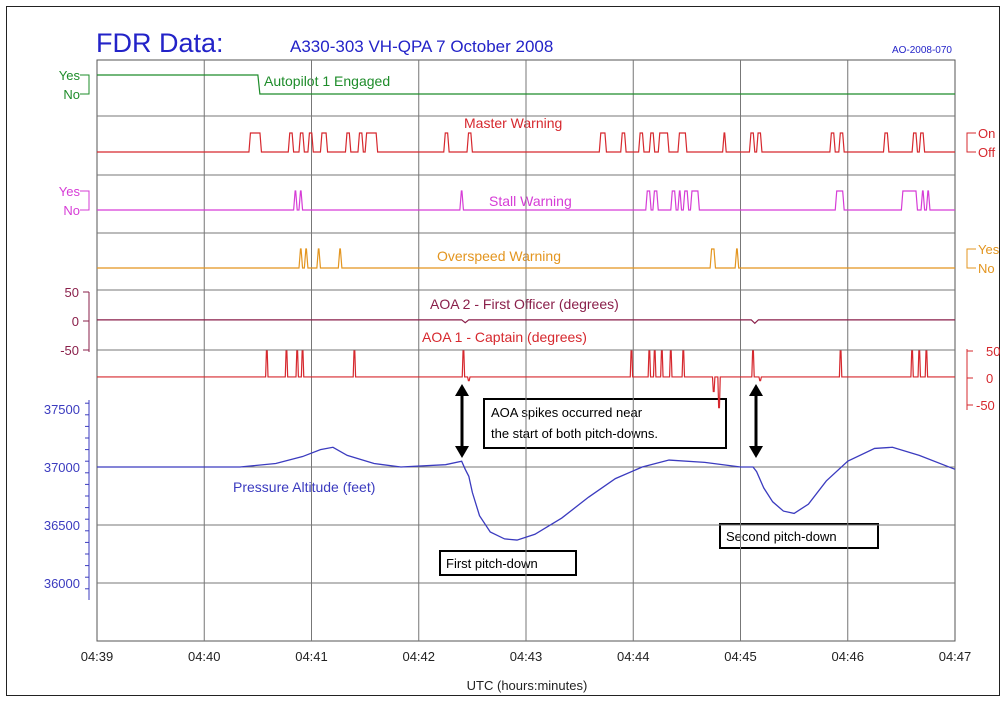 The image size is (1008, 702). Describe the element at coordinates (499, 256) in the screenshot. I see `overspeed-warning-series-label: Overspeed Warning` at that location.